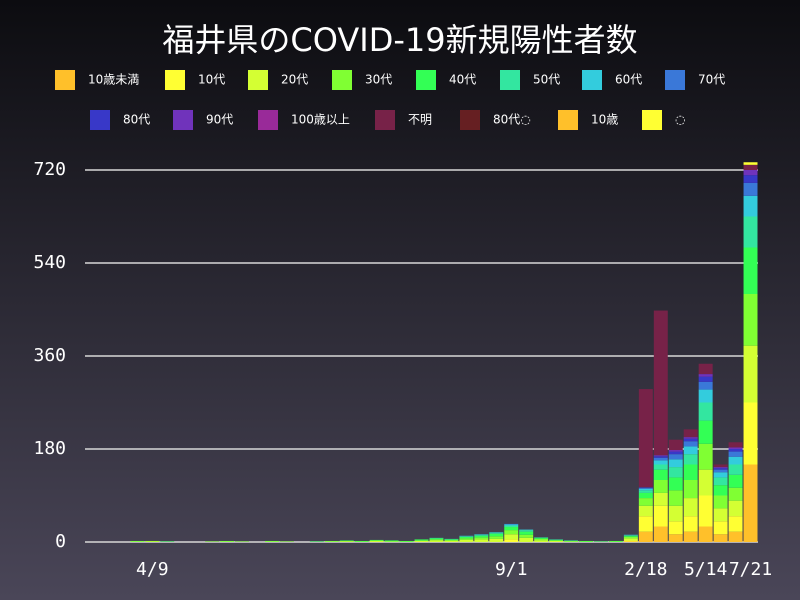 Image resolution: width=800 pixels, height=600 pixels. Describe the element at coordinates (60, 541) in the screenshot. I see `y-tick-label: 0` at that location.